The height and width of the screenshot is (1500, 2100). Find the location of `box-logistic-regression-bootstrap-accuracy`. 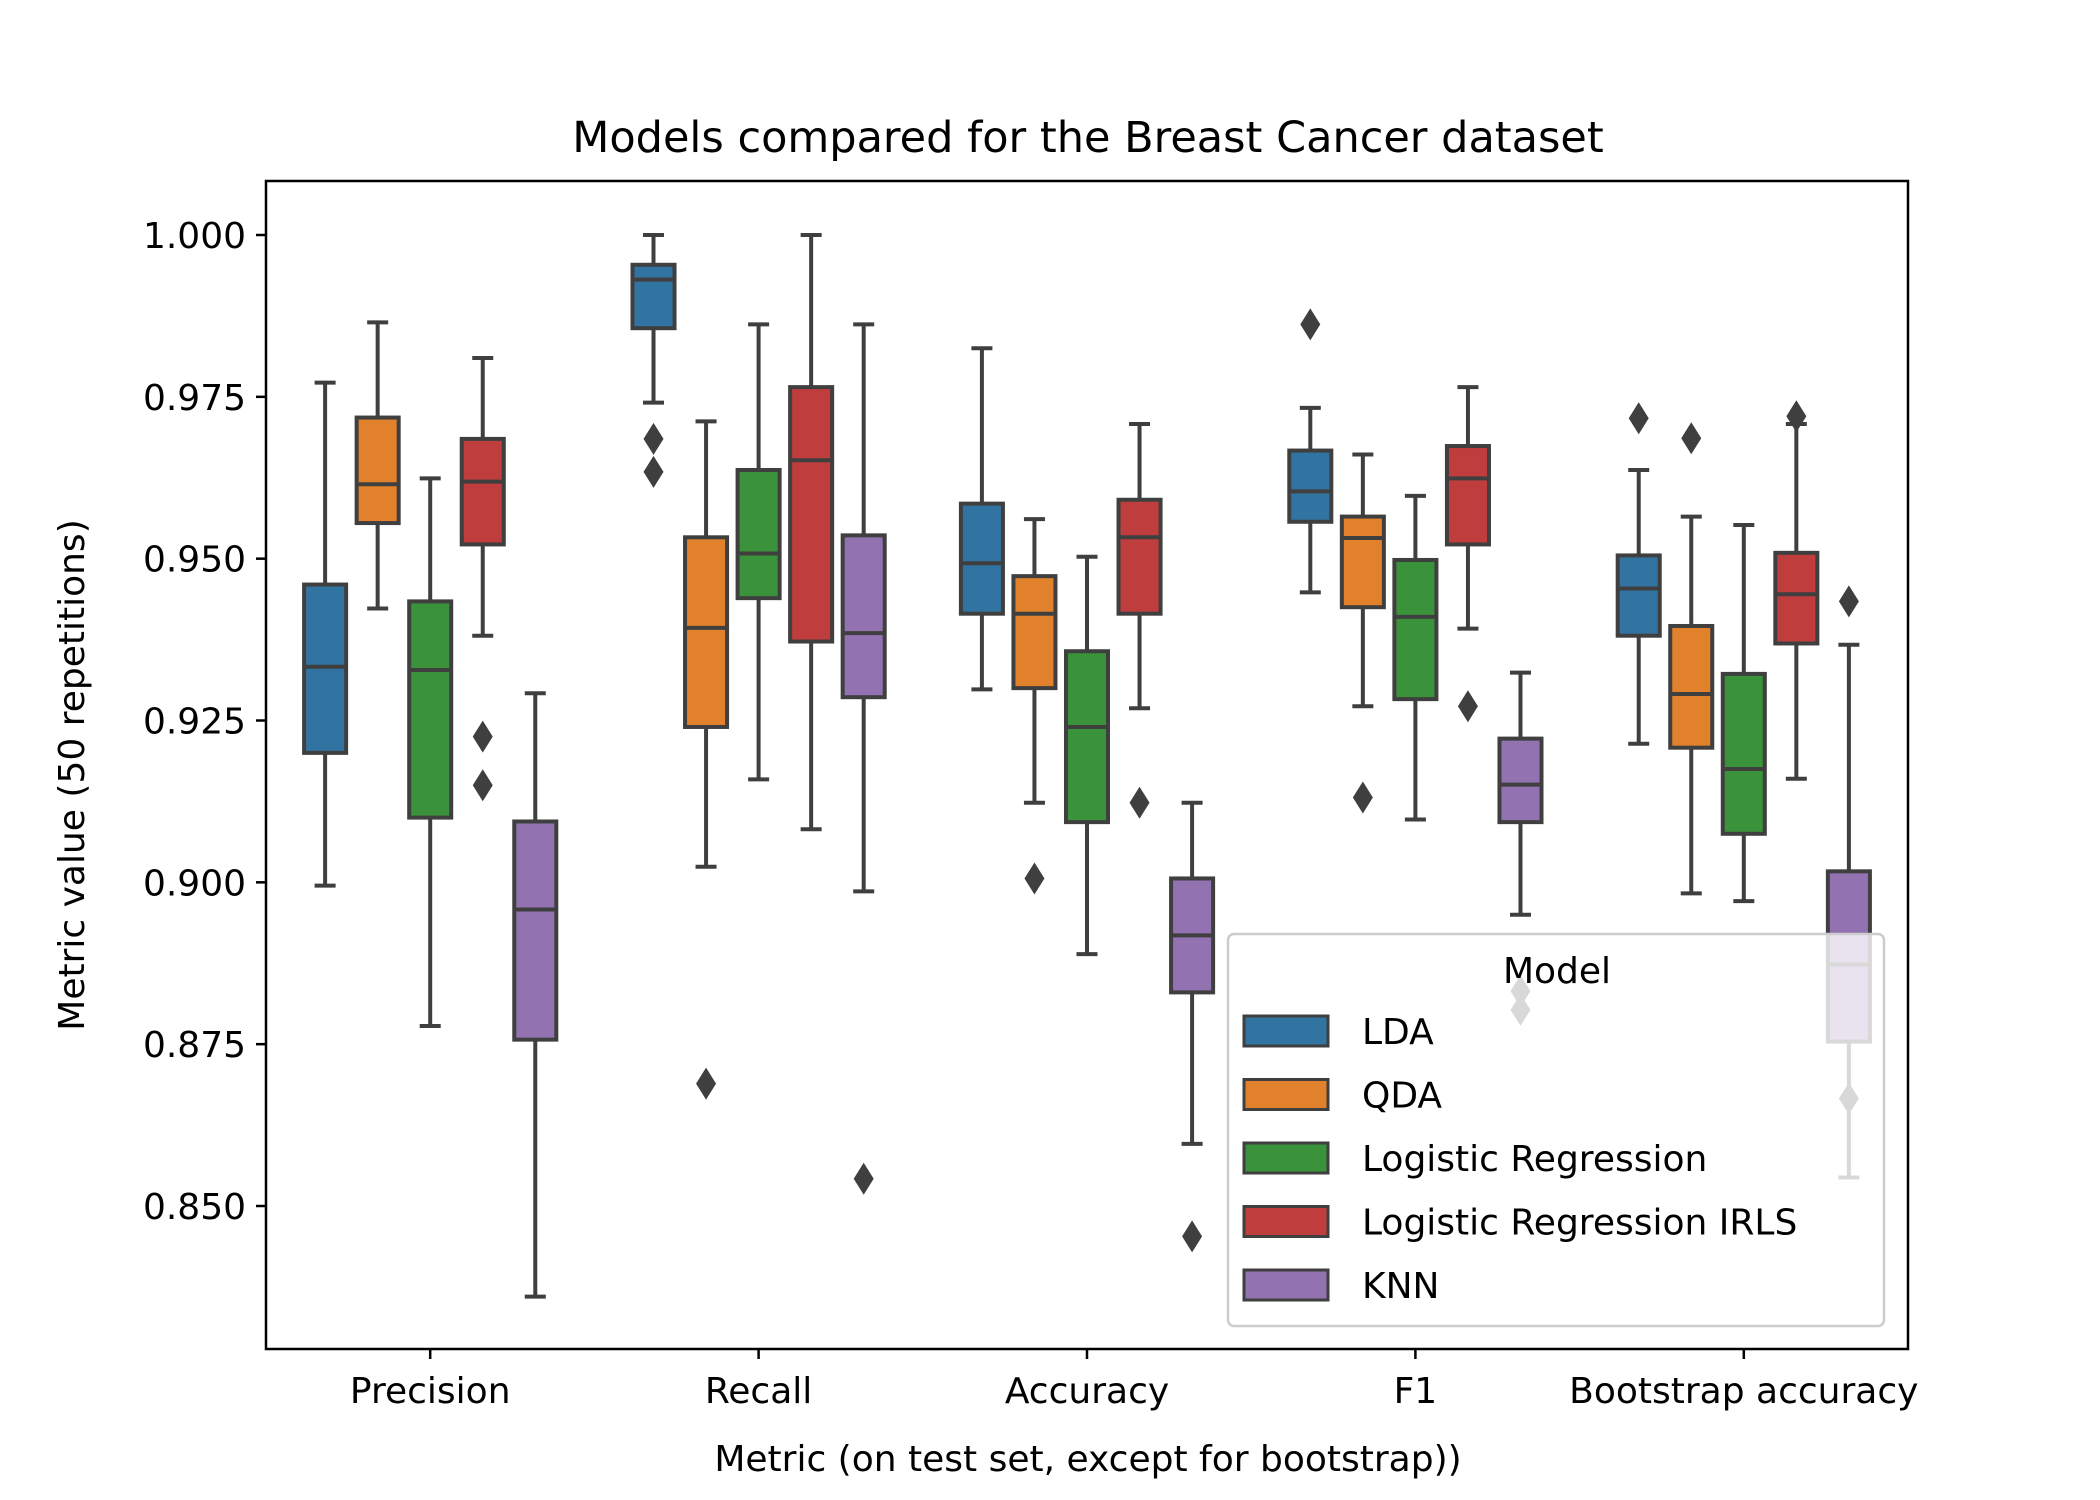

box-logistic-regression-bootstrap-accuracy is located at coordinates (1743, 713).